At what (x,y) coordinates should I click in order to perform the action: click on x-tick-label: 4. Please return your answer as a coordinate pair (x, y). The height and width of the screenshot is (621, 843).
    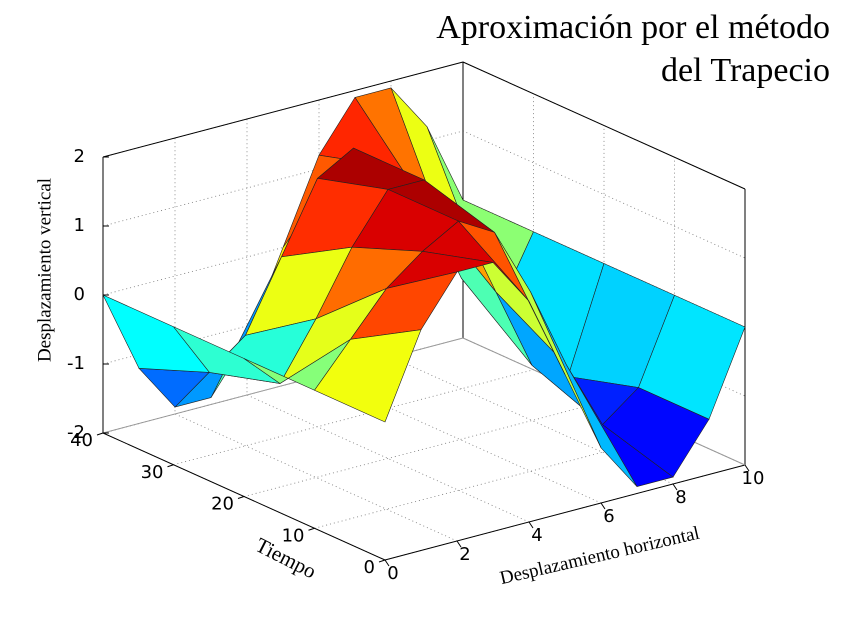
    Looking at the image, I should click on (536, 535).